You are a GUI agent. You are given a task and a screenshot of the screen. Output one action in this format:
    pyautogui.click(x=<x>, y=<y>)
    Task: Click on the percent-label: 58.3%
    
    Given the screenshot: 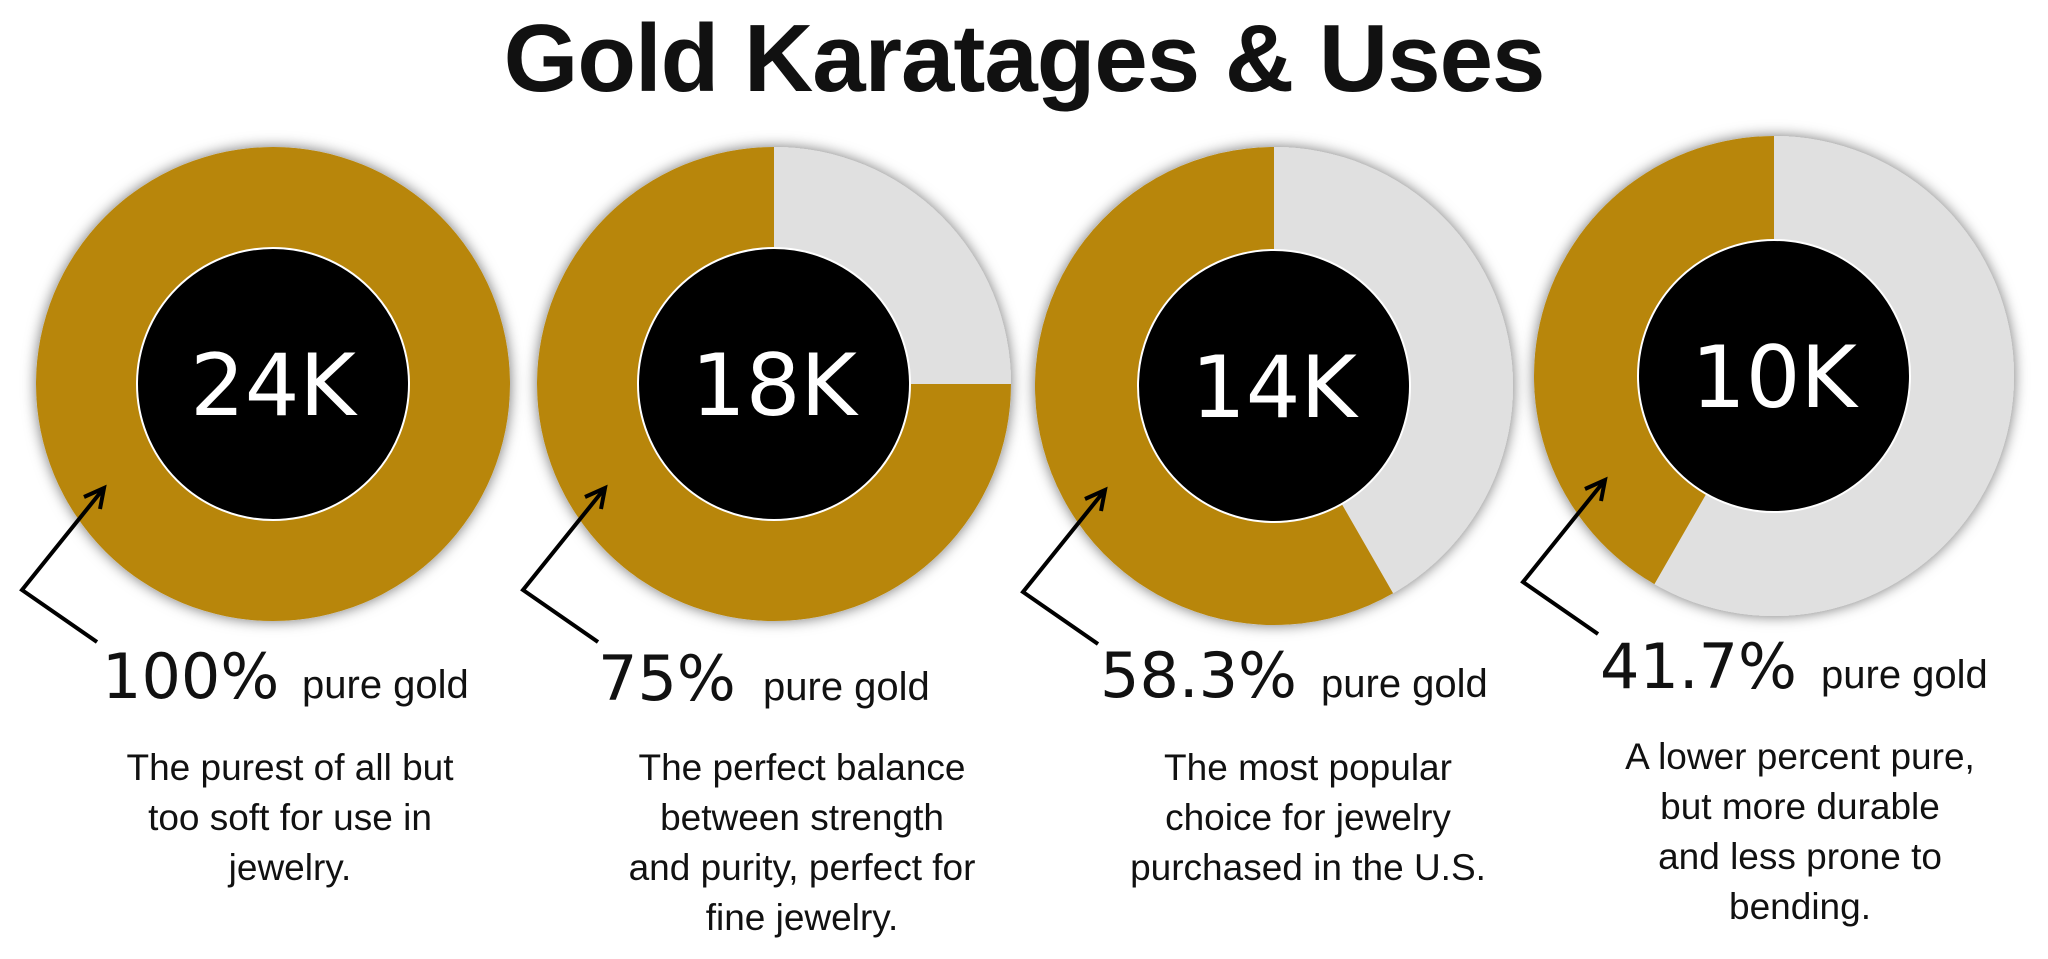 What is the action you would take?
    pyautogui.click(x=1198, y=675)
    